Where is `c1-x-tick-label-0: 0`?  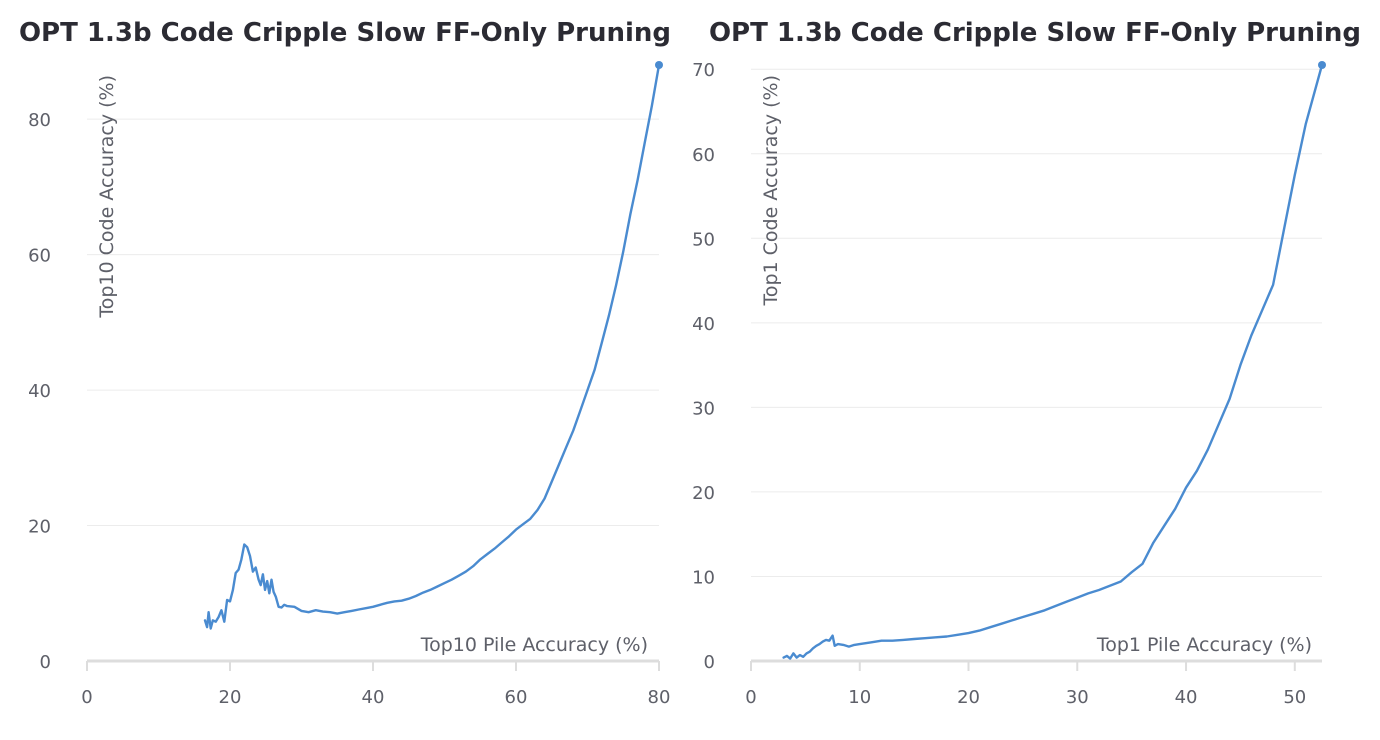 c1-x-tick-label-0: 0 is located at coordinates (750, 697).